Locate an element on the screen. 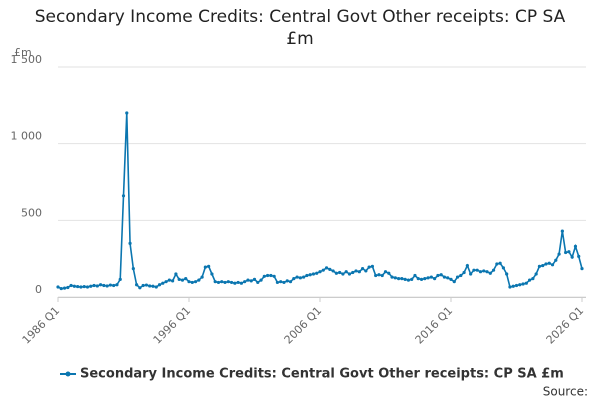 This screenshot has width=600, height=400. x-tick-label: 1996 Q1 is located at coordinates (172, 325).